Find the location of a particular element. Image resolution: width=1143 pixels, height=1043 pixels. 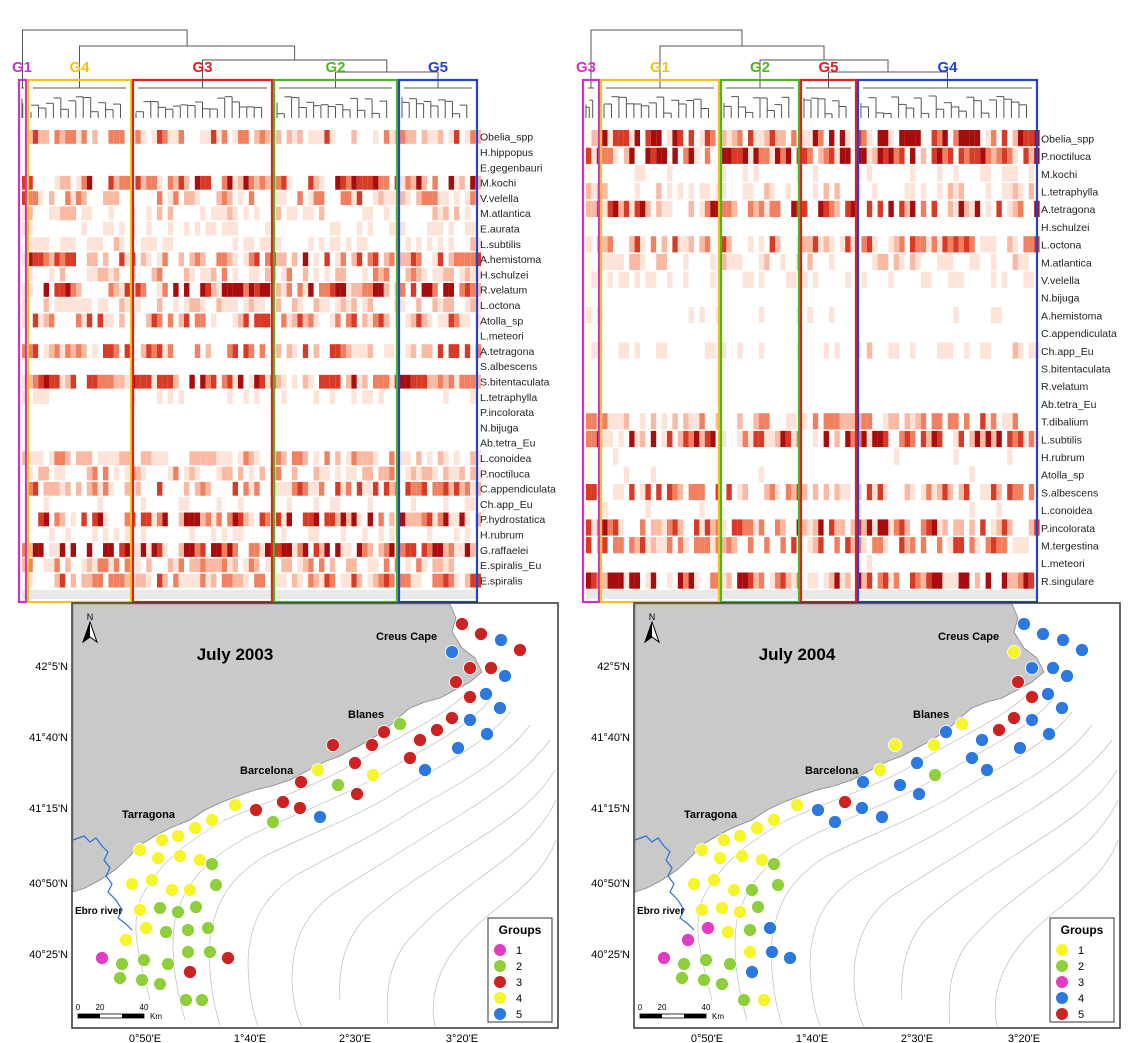

species-label: V.velella is located at coordinates (499, 199).